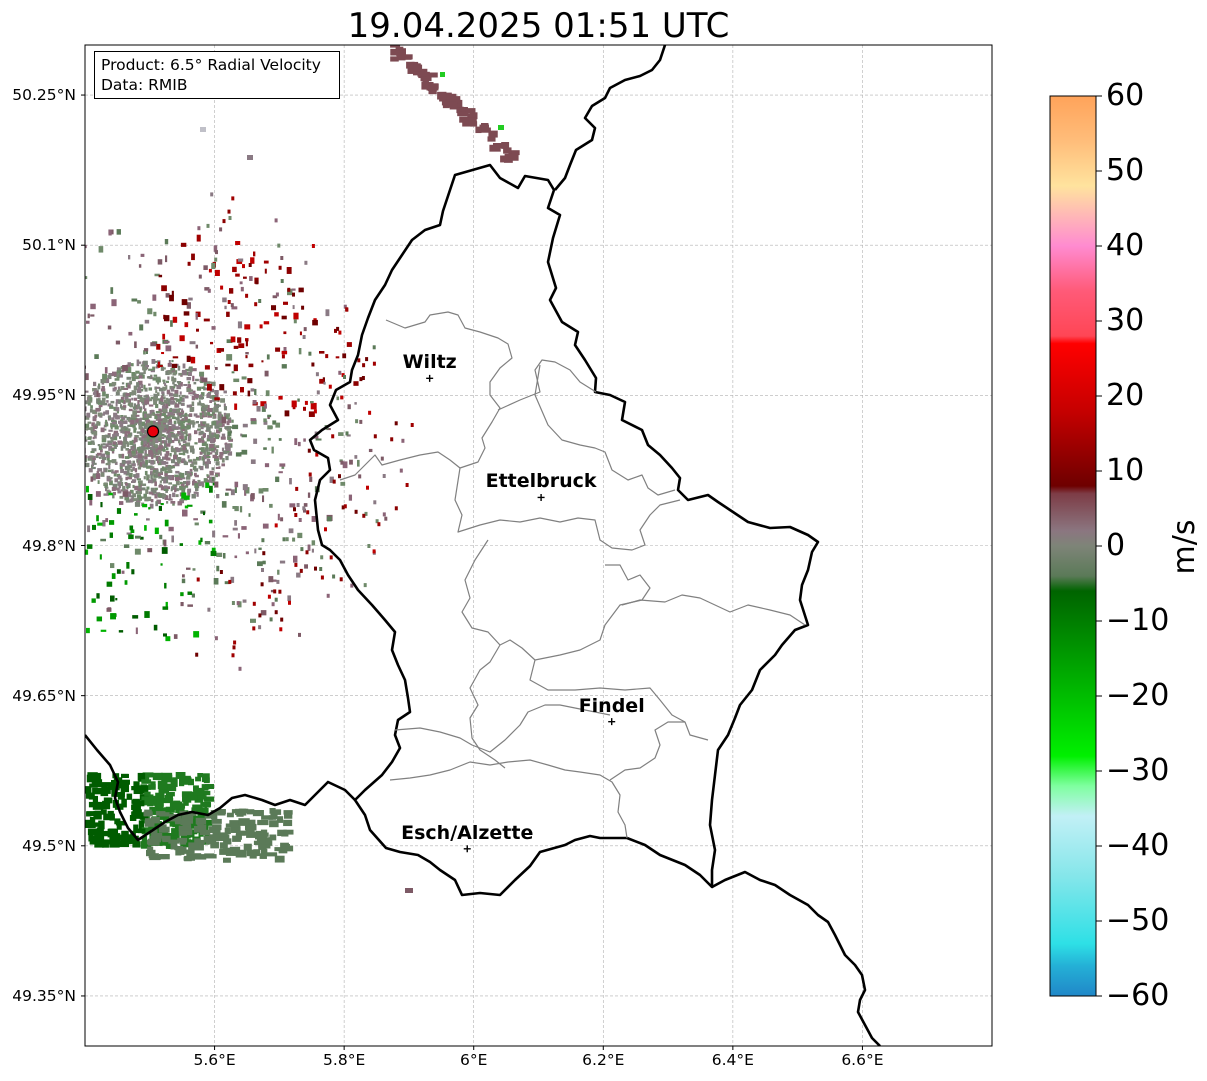  I want to click on canton-border-east, so click(605, 430).